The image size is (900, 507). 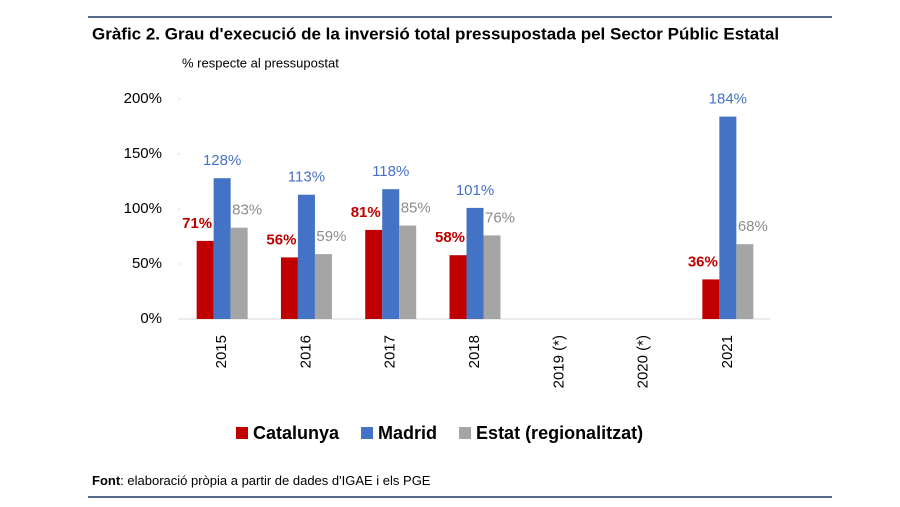 What do you see at coordinates (143, 98) in the screenshot?
I see `y-tick-label: 200%` at bounding box center [143, 98].